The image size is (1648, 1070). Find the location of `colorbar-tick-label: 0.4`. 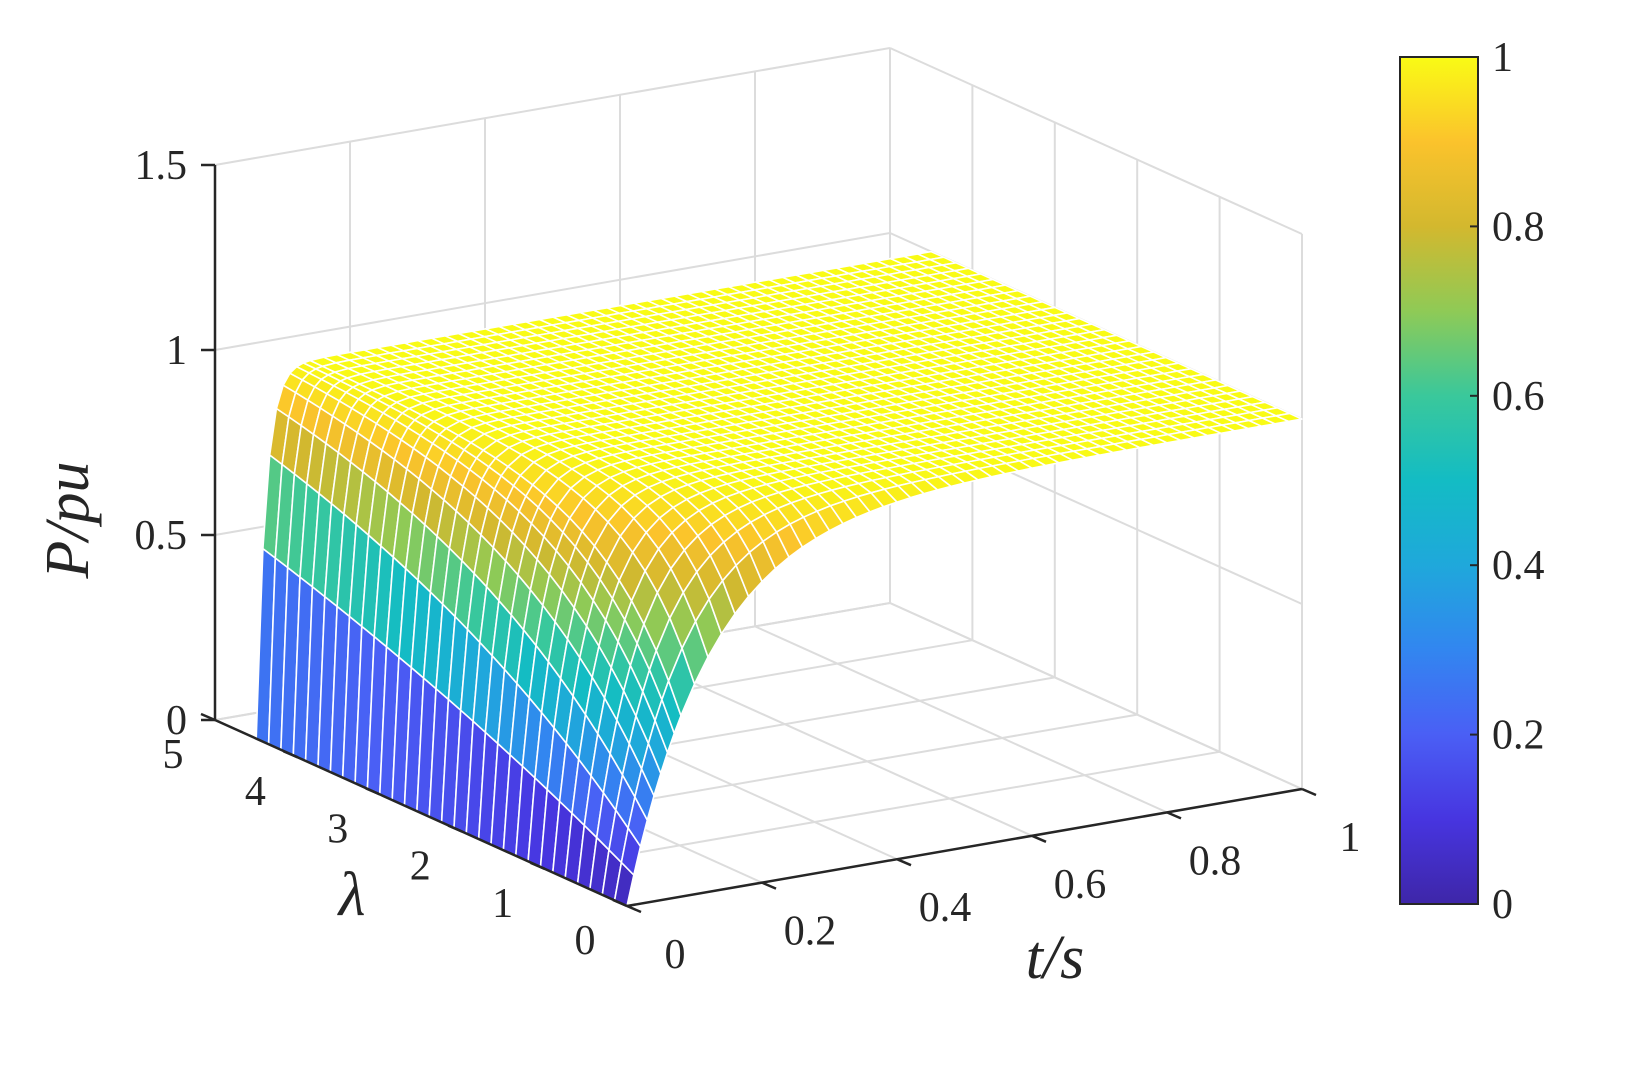

colorbar-tick-label: 0.4 is located at coordinates (1518, 566).